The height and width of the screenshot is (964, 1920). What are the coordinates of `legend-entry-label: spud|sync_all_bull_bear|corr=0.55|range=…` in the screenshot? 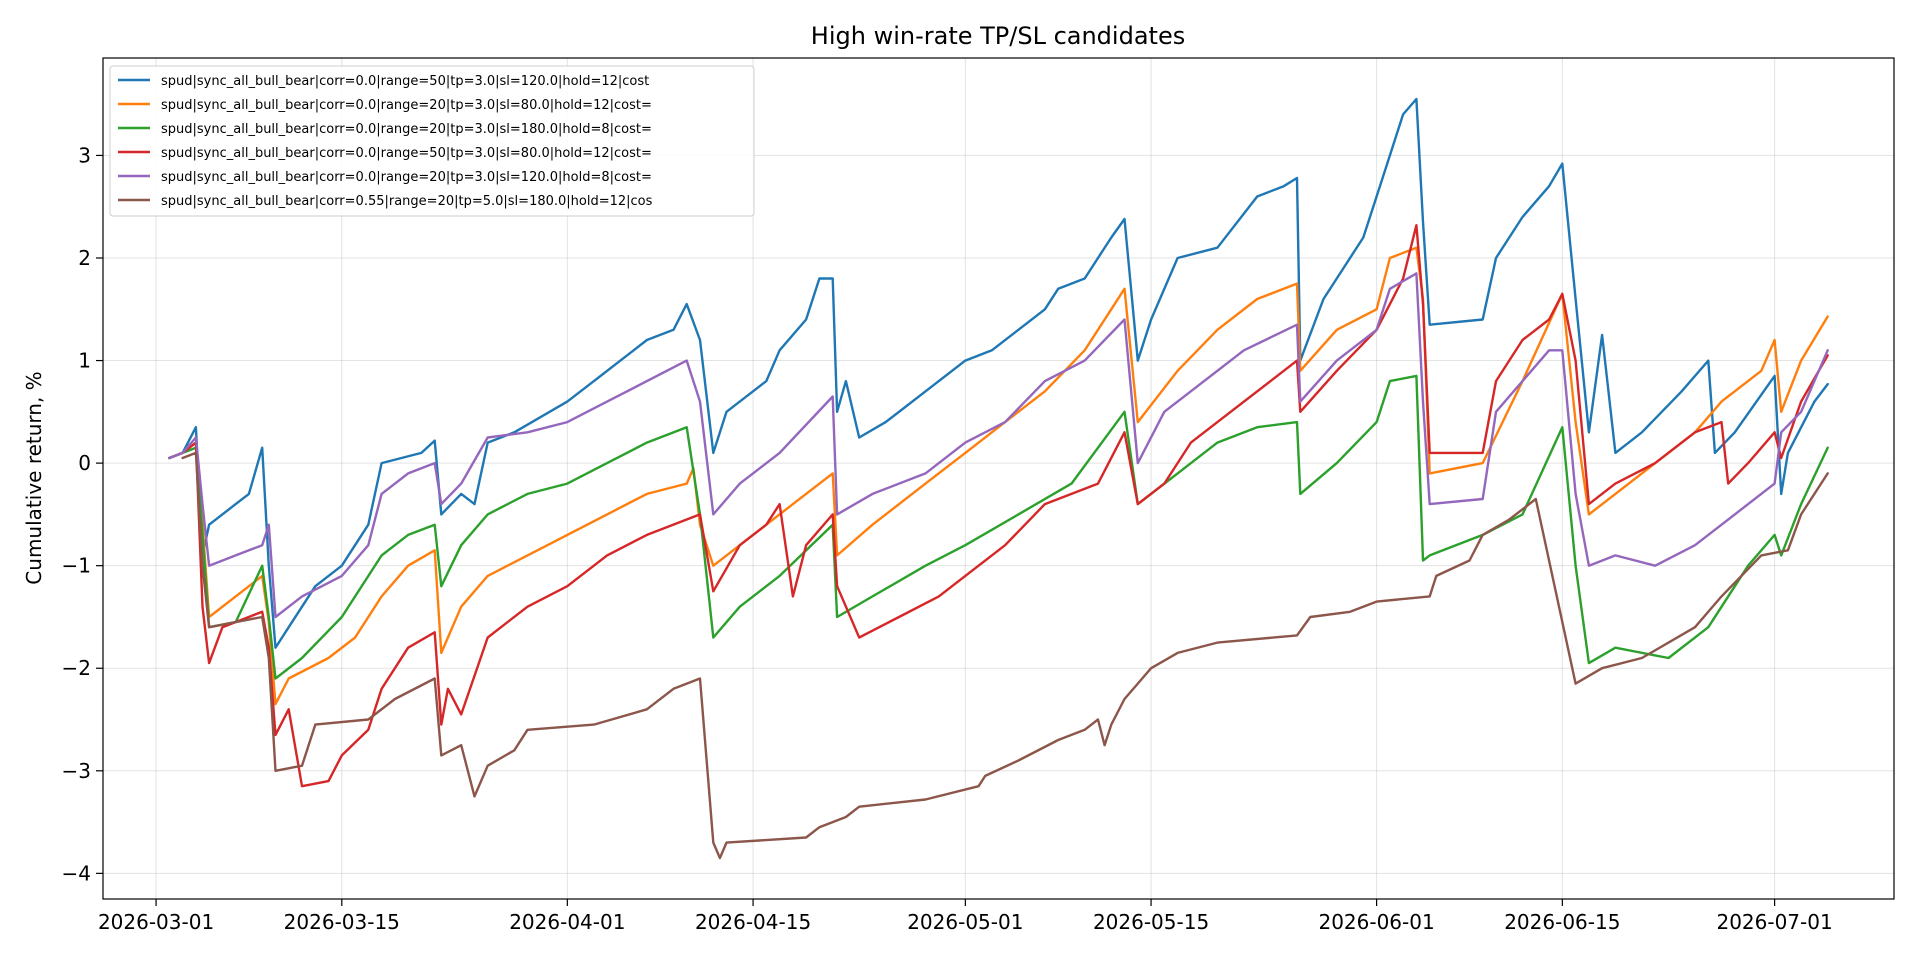 It's located at (407, 201).